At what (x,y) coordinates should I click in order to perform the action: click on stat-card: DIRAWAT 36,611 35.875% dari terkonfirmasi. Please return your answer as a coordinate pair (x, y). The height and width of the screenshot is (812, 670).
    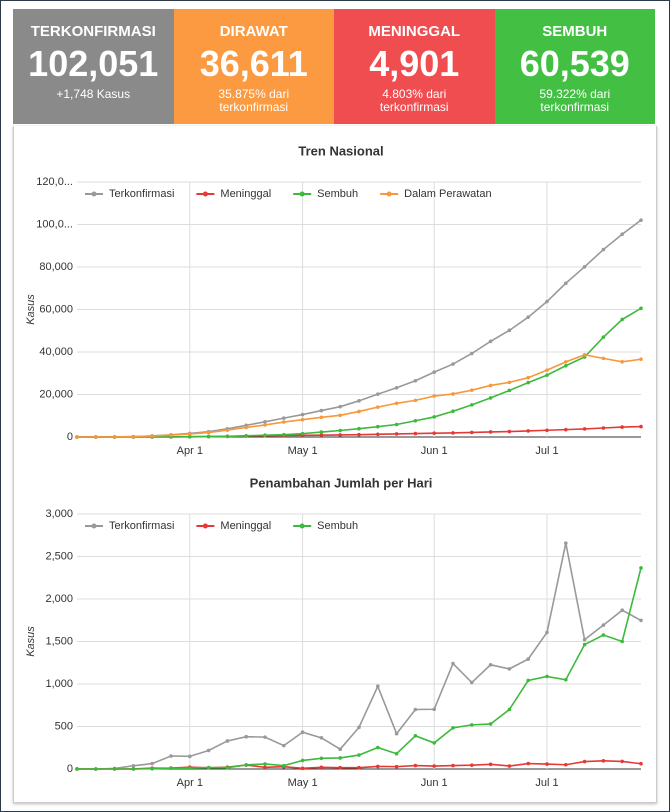
    Looking at the image, I should click on (254, 66).